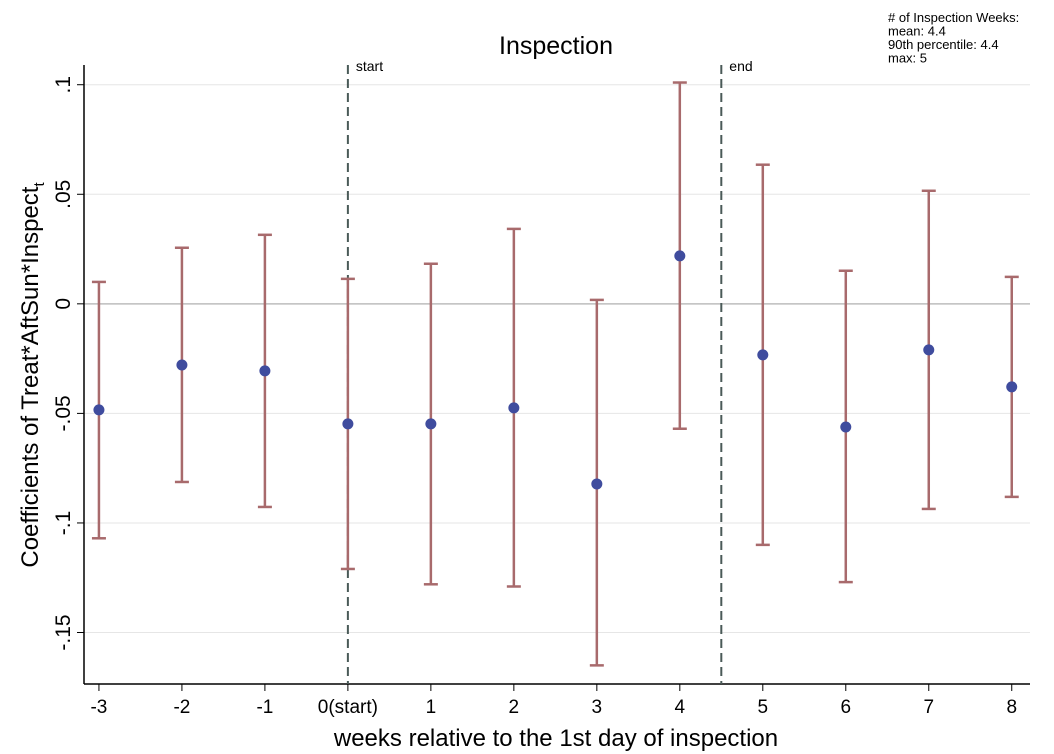 The width and height of the screenshot is (1054, 754). Describe the element at coordinates (928, 707) in the screenshot. I see `x-tick-label: 7` at that location.